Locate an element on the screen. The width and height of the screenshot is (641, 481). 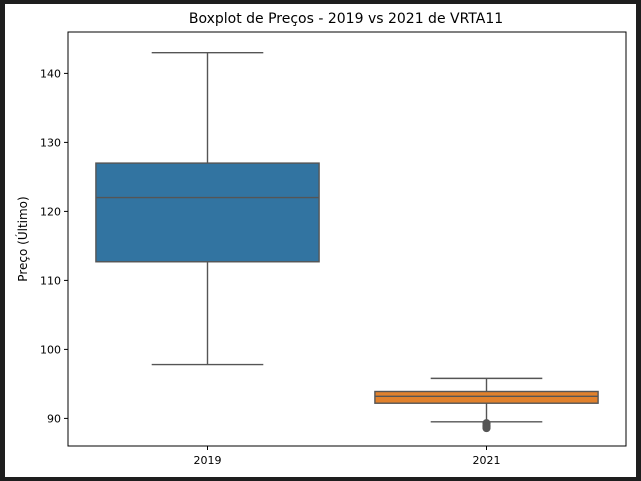
y-tick-label-100: 100 is located at coordinates (50, 349).